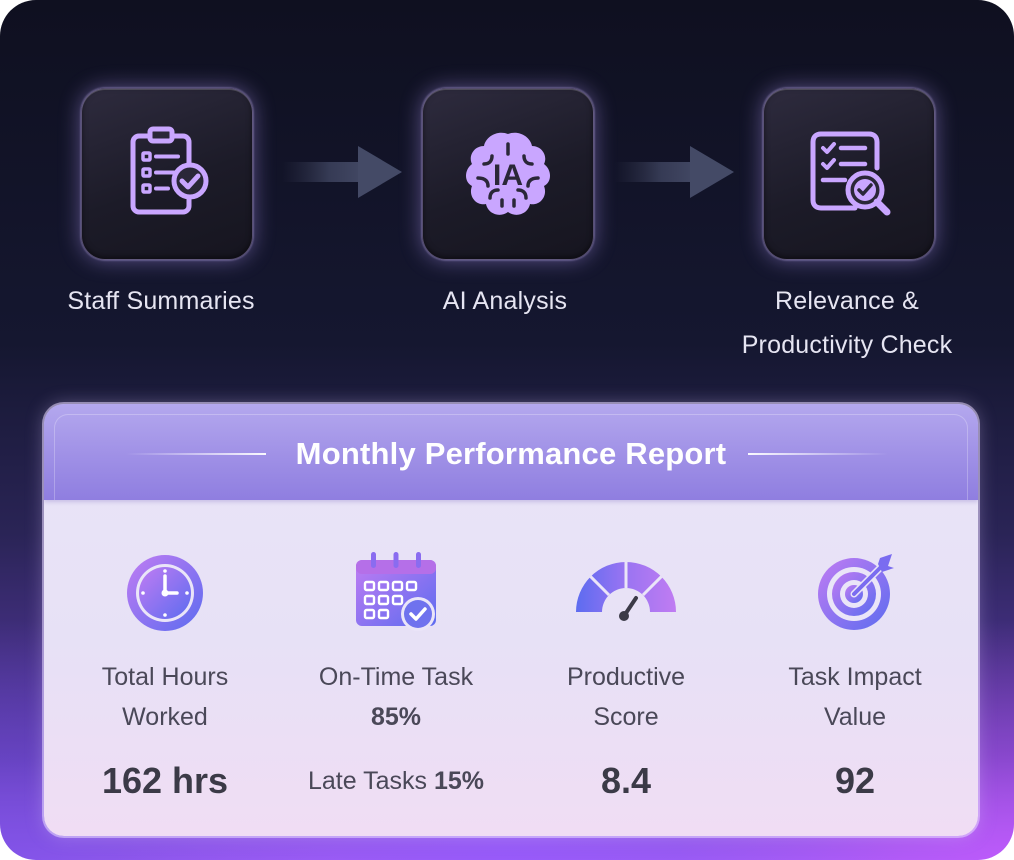  Describe the element at coordinates (165, 717) in the screenshot. I see `metric-hours-label-line2: Worked` at that location.